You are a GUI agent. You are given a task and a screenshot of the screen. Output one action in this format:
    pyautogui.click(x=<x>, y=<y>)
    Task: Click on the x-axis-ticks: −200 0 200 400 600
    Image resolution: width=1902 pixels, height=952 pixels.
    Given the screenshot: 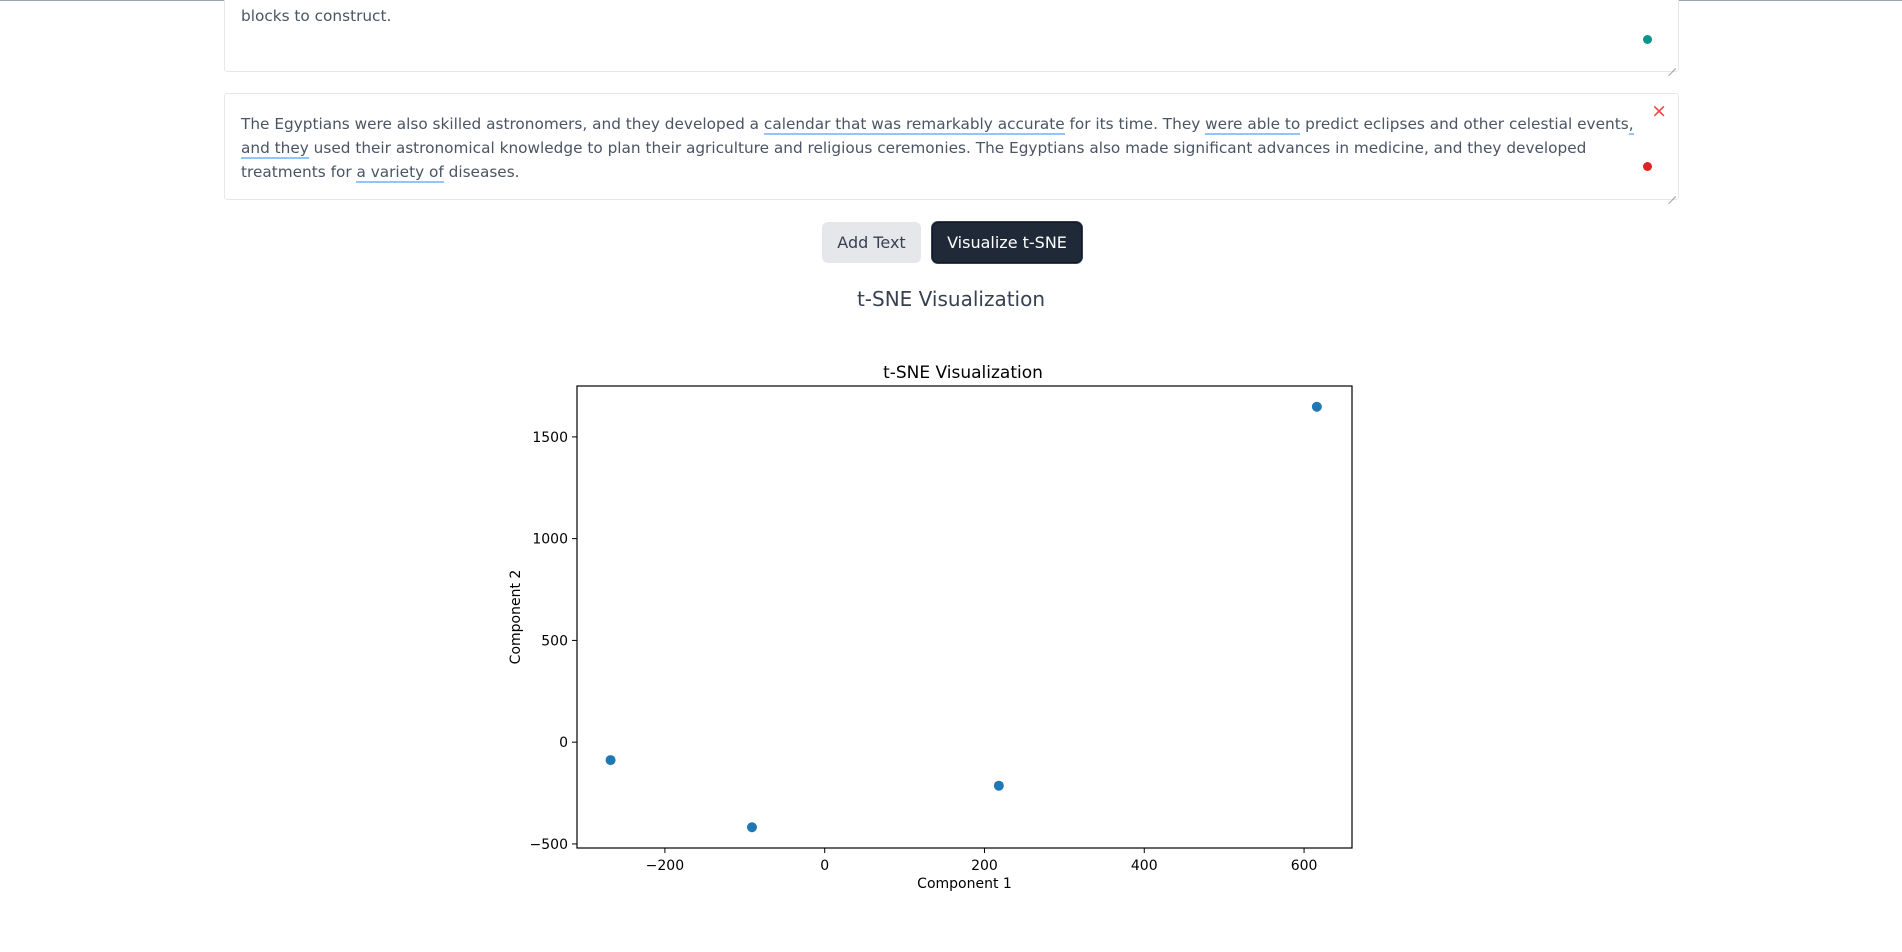 What is the action you would take?
    pyautogui.click(x=982, y=861)
    